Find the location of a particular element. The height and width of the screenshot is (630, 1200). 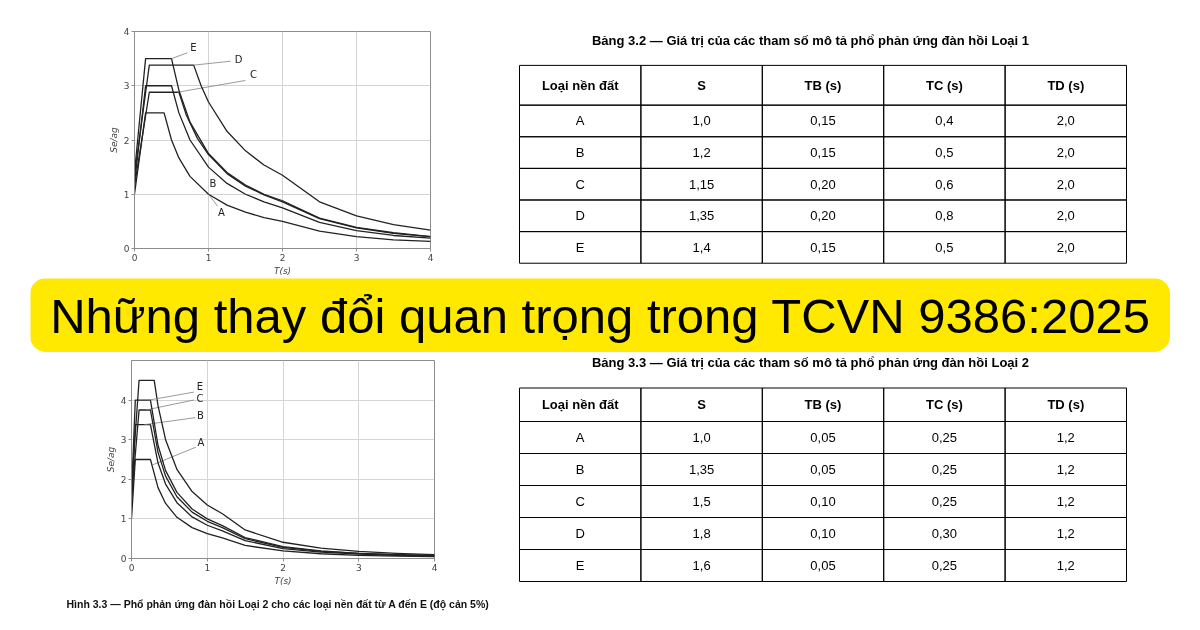

data-label: 0,4 is located at coordinates (944, 121).